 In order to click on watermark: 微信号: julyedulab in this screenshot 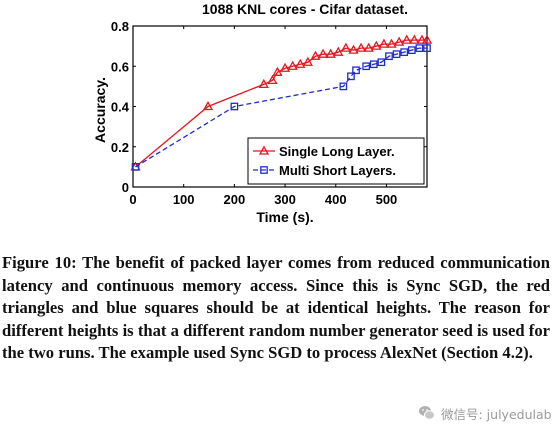, I will do `click(485, 413)`.